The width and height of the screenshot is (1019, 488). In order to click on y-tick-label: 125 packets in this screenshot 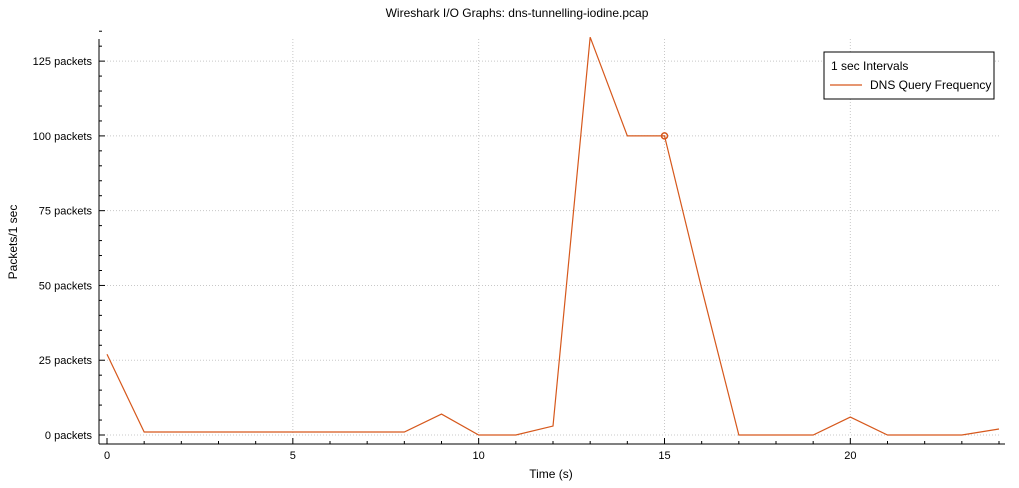, I will do `click(63, 62)`.